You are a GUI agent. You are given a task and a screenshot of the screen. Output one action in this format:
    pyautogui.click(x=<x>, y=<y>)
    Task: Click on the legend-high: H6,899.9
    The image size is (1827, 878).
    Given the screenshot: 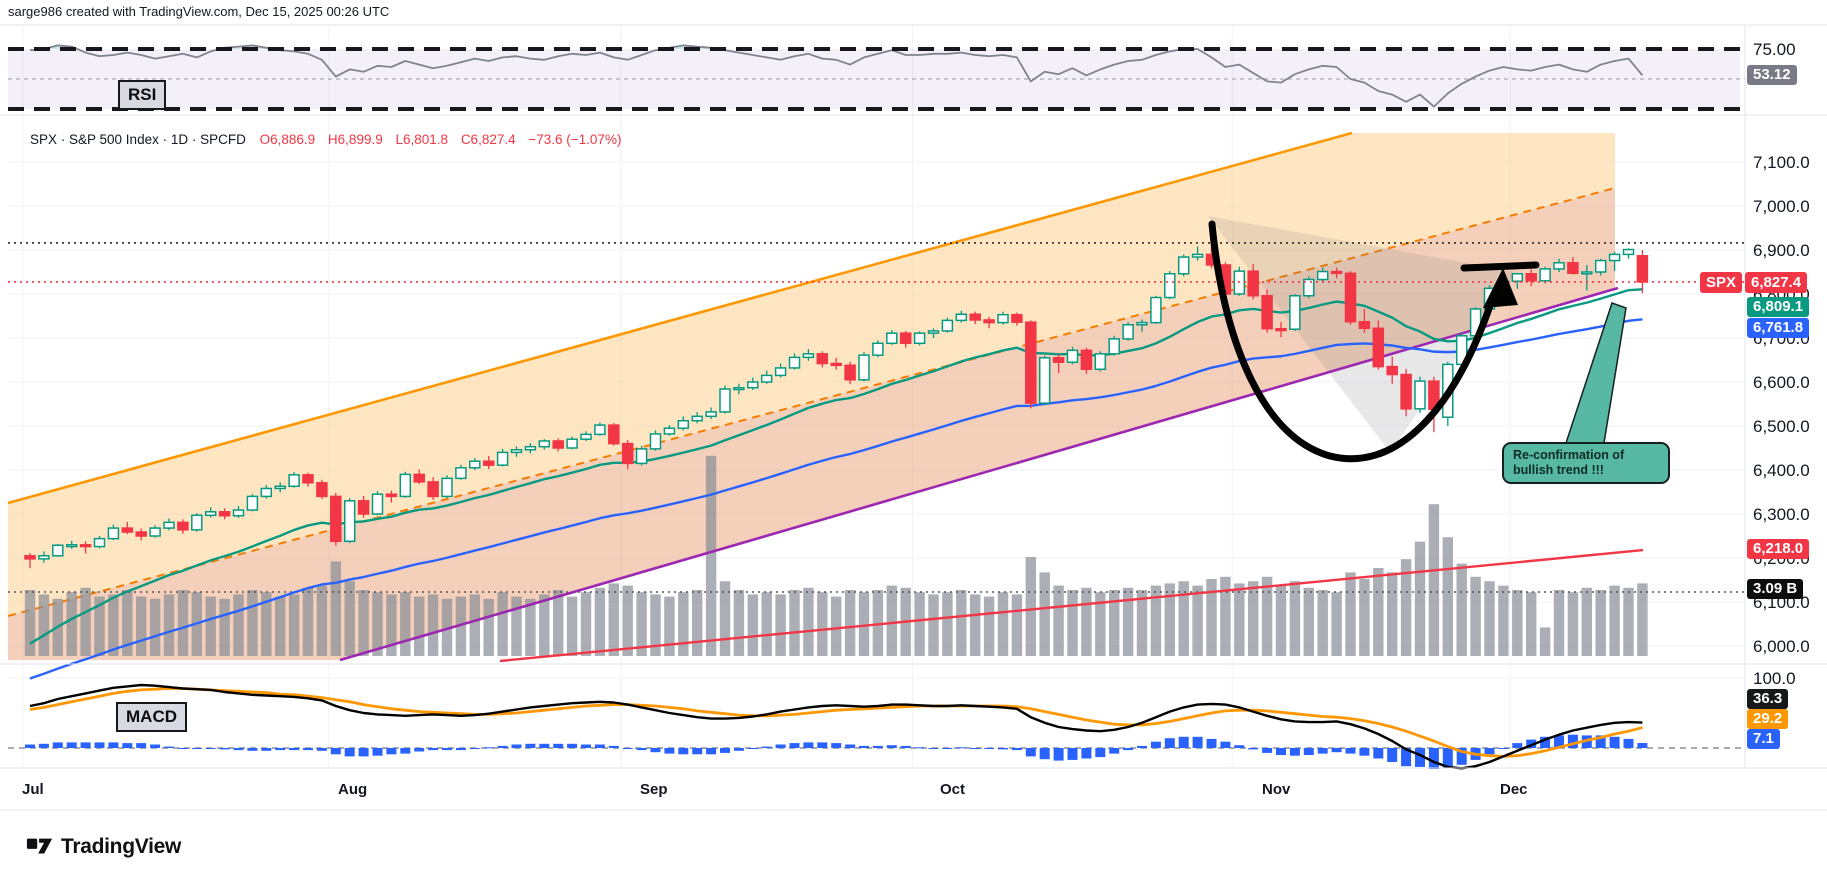 What is the action you would take?
    pyautogui.click(x=355, y=139)
    